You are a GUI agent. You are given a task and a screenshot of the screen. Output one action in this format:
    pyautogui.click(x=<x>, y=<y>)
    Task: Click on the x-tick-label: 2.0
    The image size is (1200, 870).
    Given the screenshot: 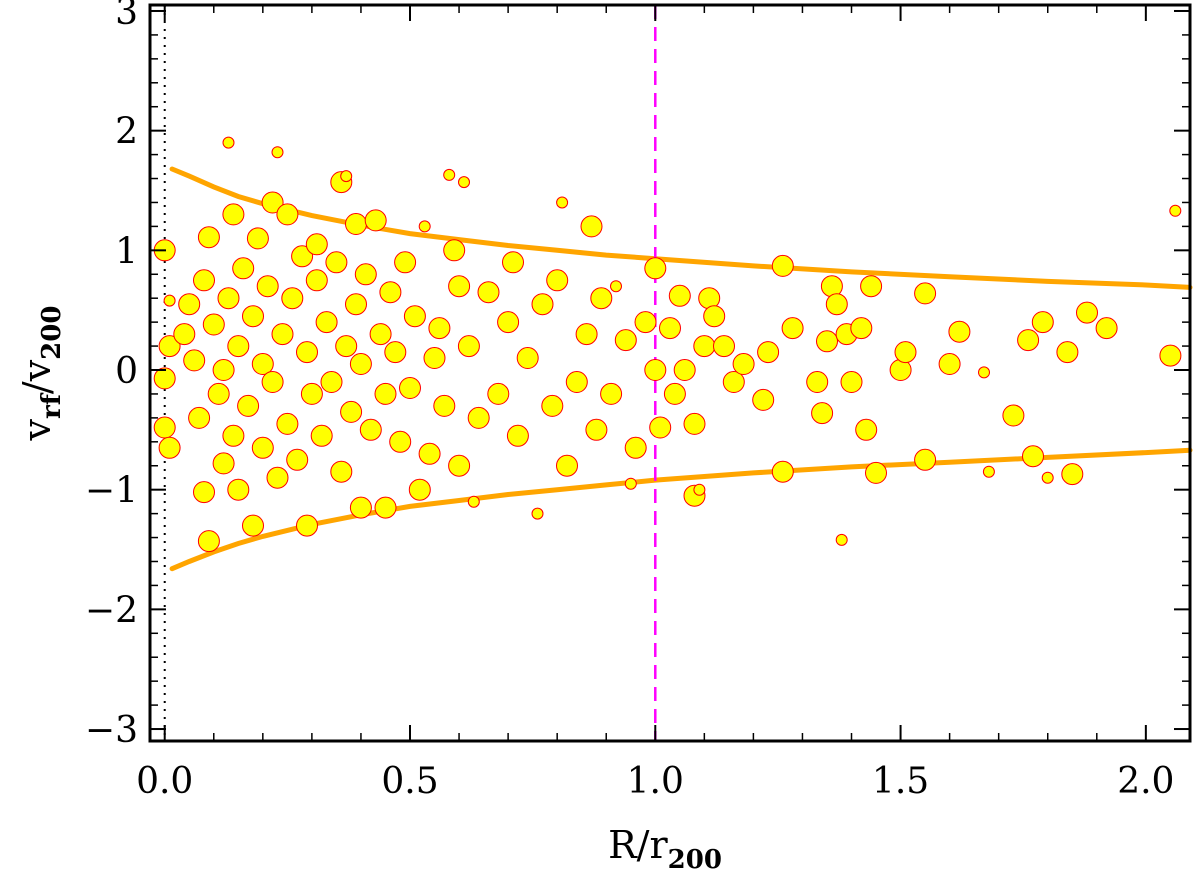 What is the action you would take?
    pyautogui.click(x=1145, y=781)
    